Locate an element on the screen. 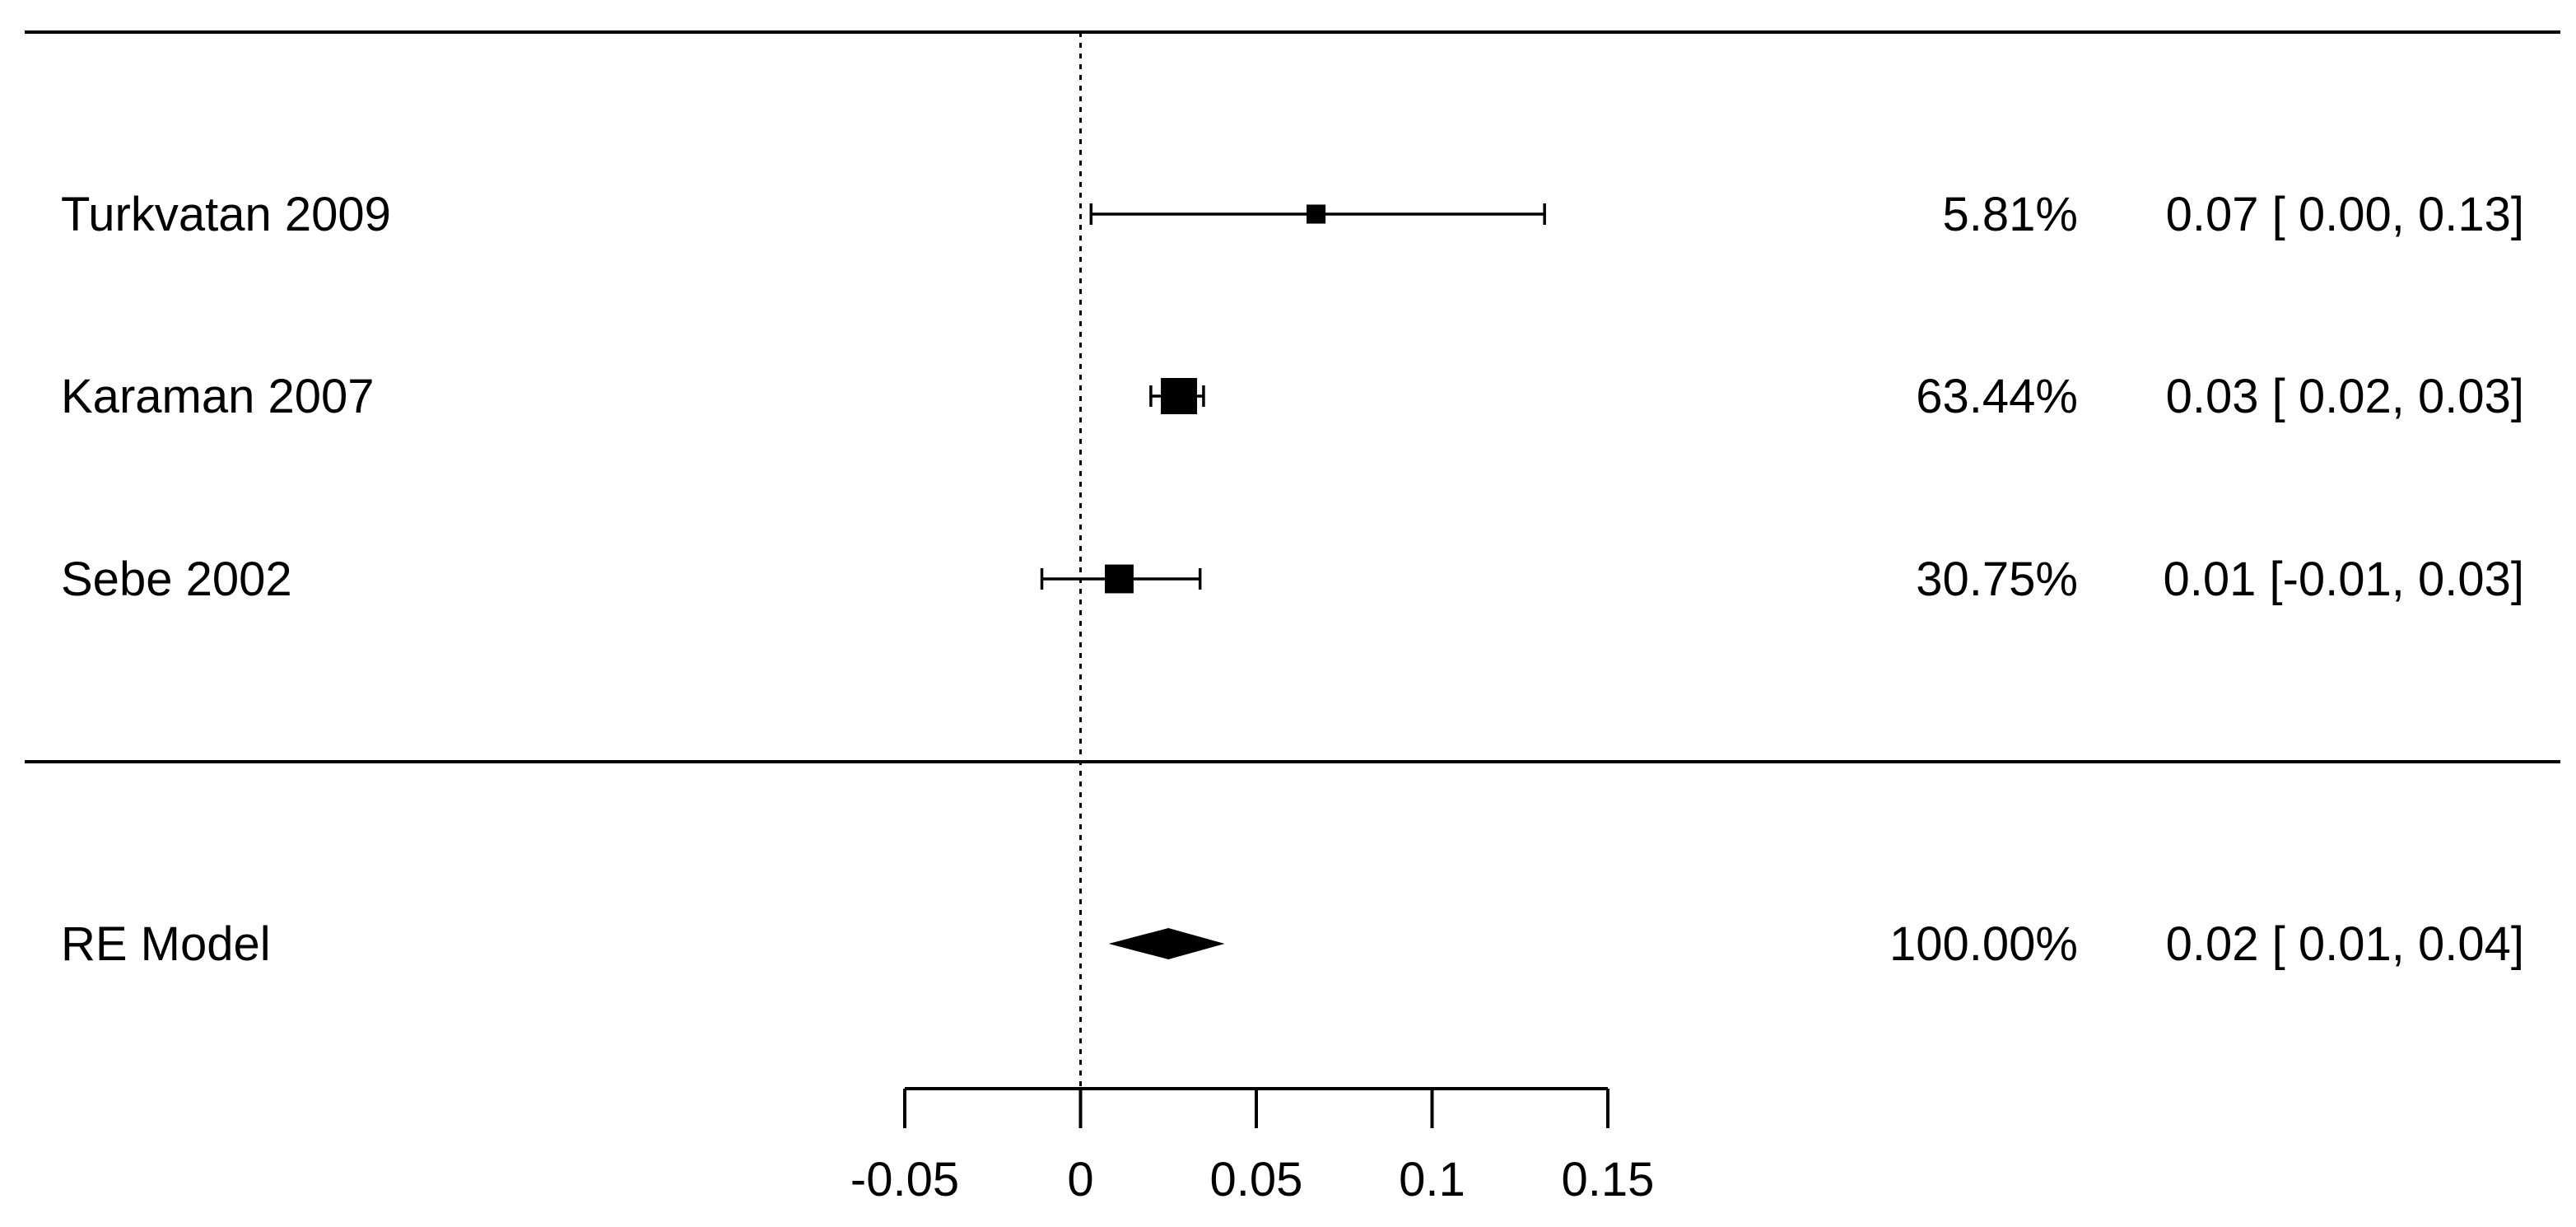  study-row: Karaman 2007 63.44% 0.03 [ 0.02, 0.03] is located at coordinates (1292, 396).